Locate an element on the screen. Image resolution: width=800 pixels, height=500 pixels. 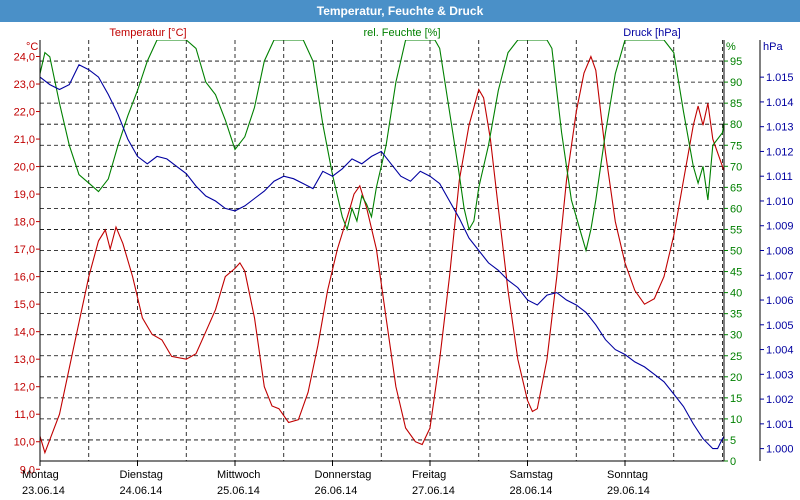
temperature-tick-label: 18,0 is located at coordinates (24, 223).